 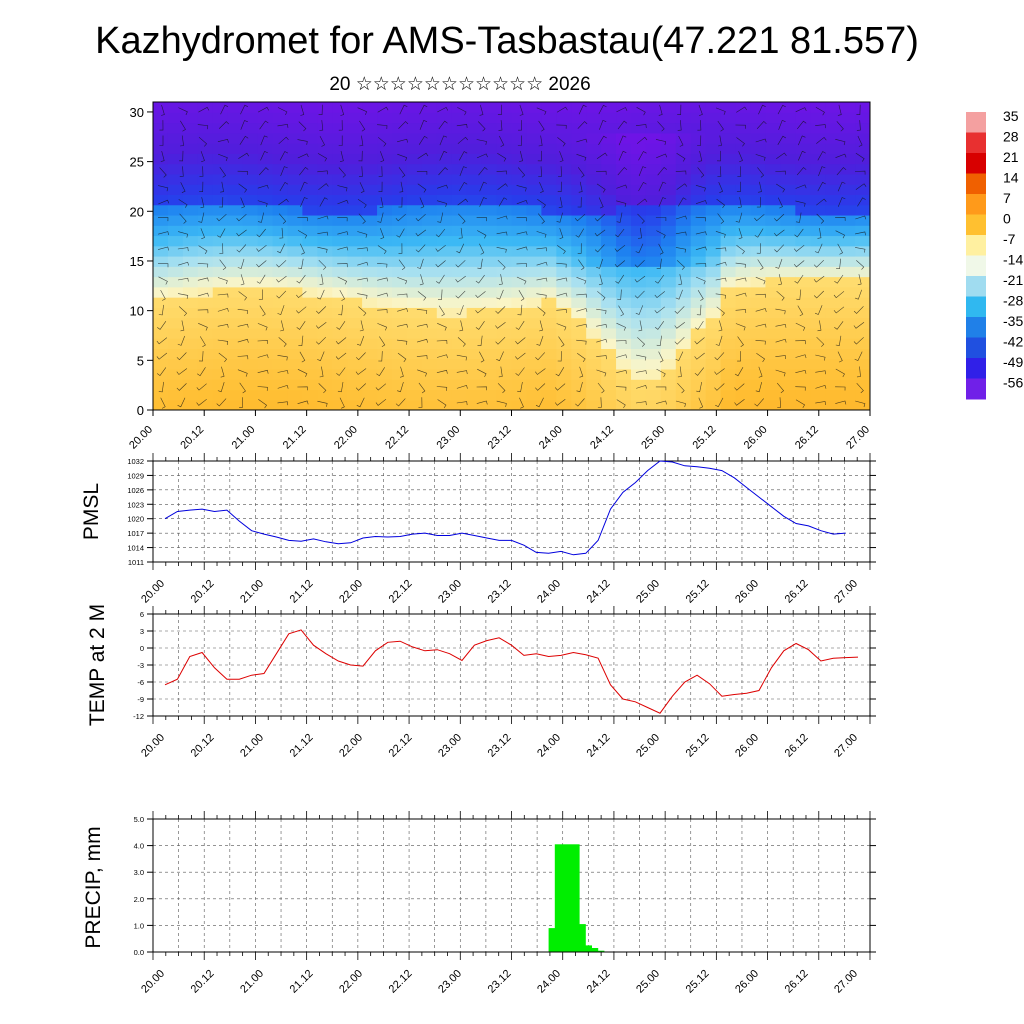 What do you see at coordinates (139, 952) in the screenshot?
I see `precip-ytick-label: 0.0` at bounding box center [139, 952].